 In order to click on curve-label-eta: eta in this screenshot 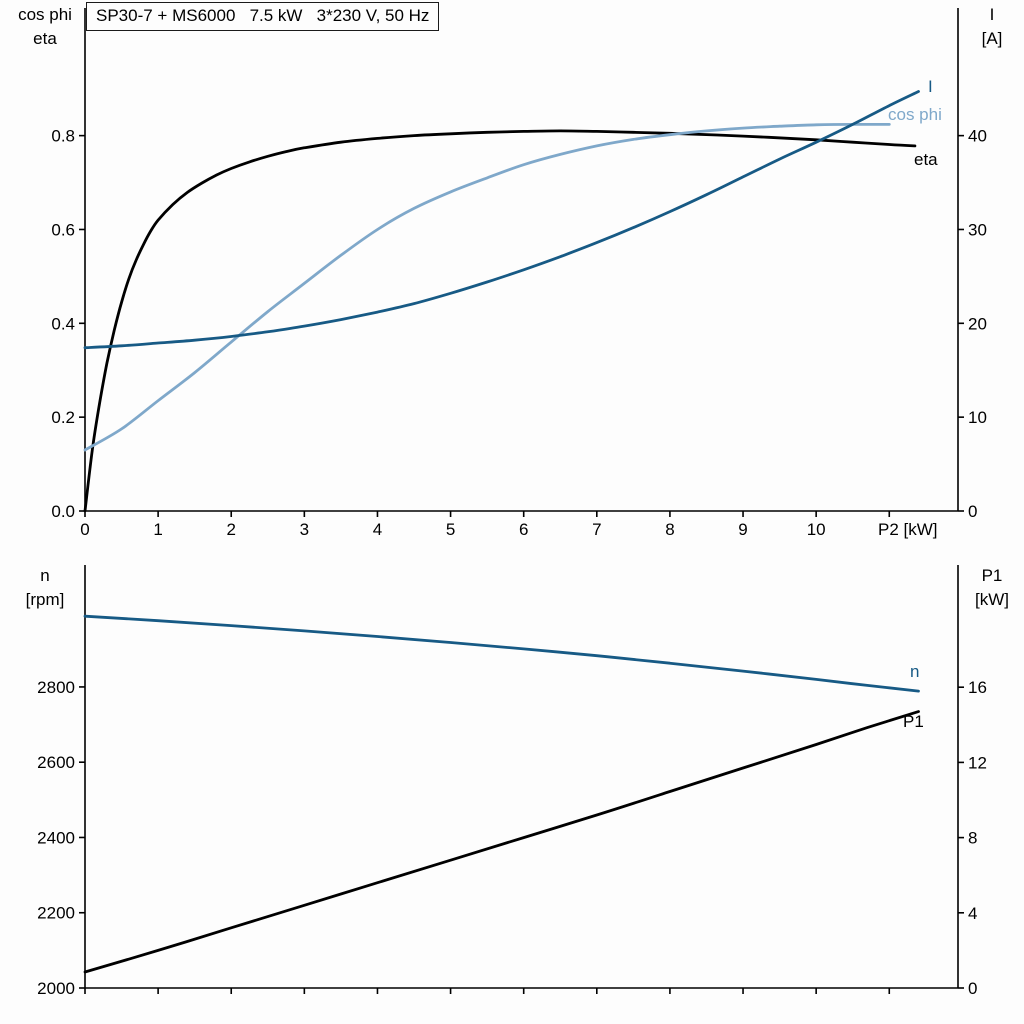, I will do `click(926, 159)`.